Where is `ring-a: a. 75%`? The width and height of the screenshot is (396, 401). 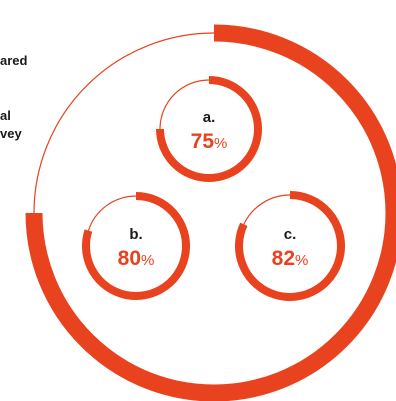
ring-a: a. 75% is located at coordinates (209, 129).